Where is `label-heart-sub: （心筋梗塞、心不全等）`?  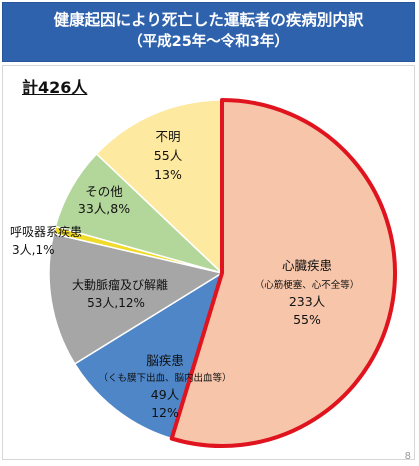 label-heart-sub: （心筋梗塞、心不全等） is located at coordinates (307, 285).